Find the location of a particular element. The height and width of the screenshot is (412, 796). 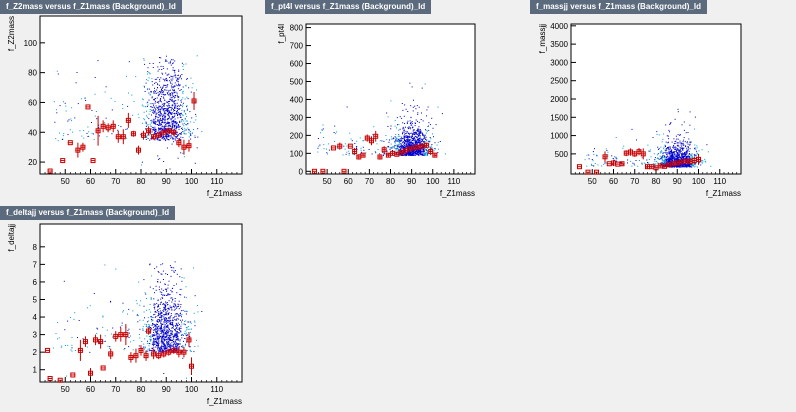

profile-series is located at coordinates (639, 161).